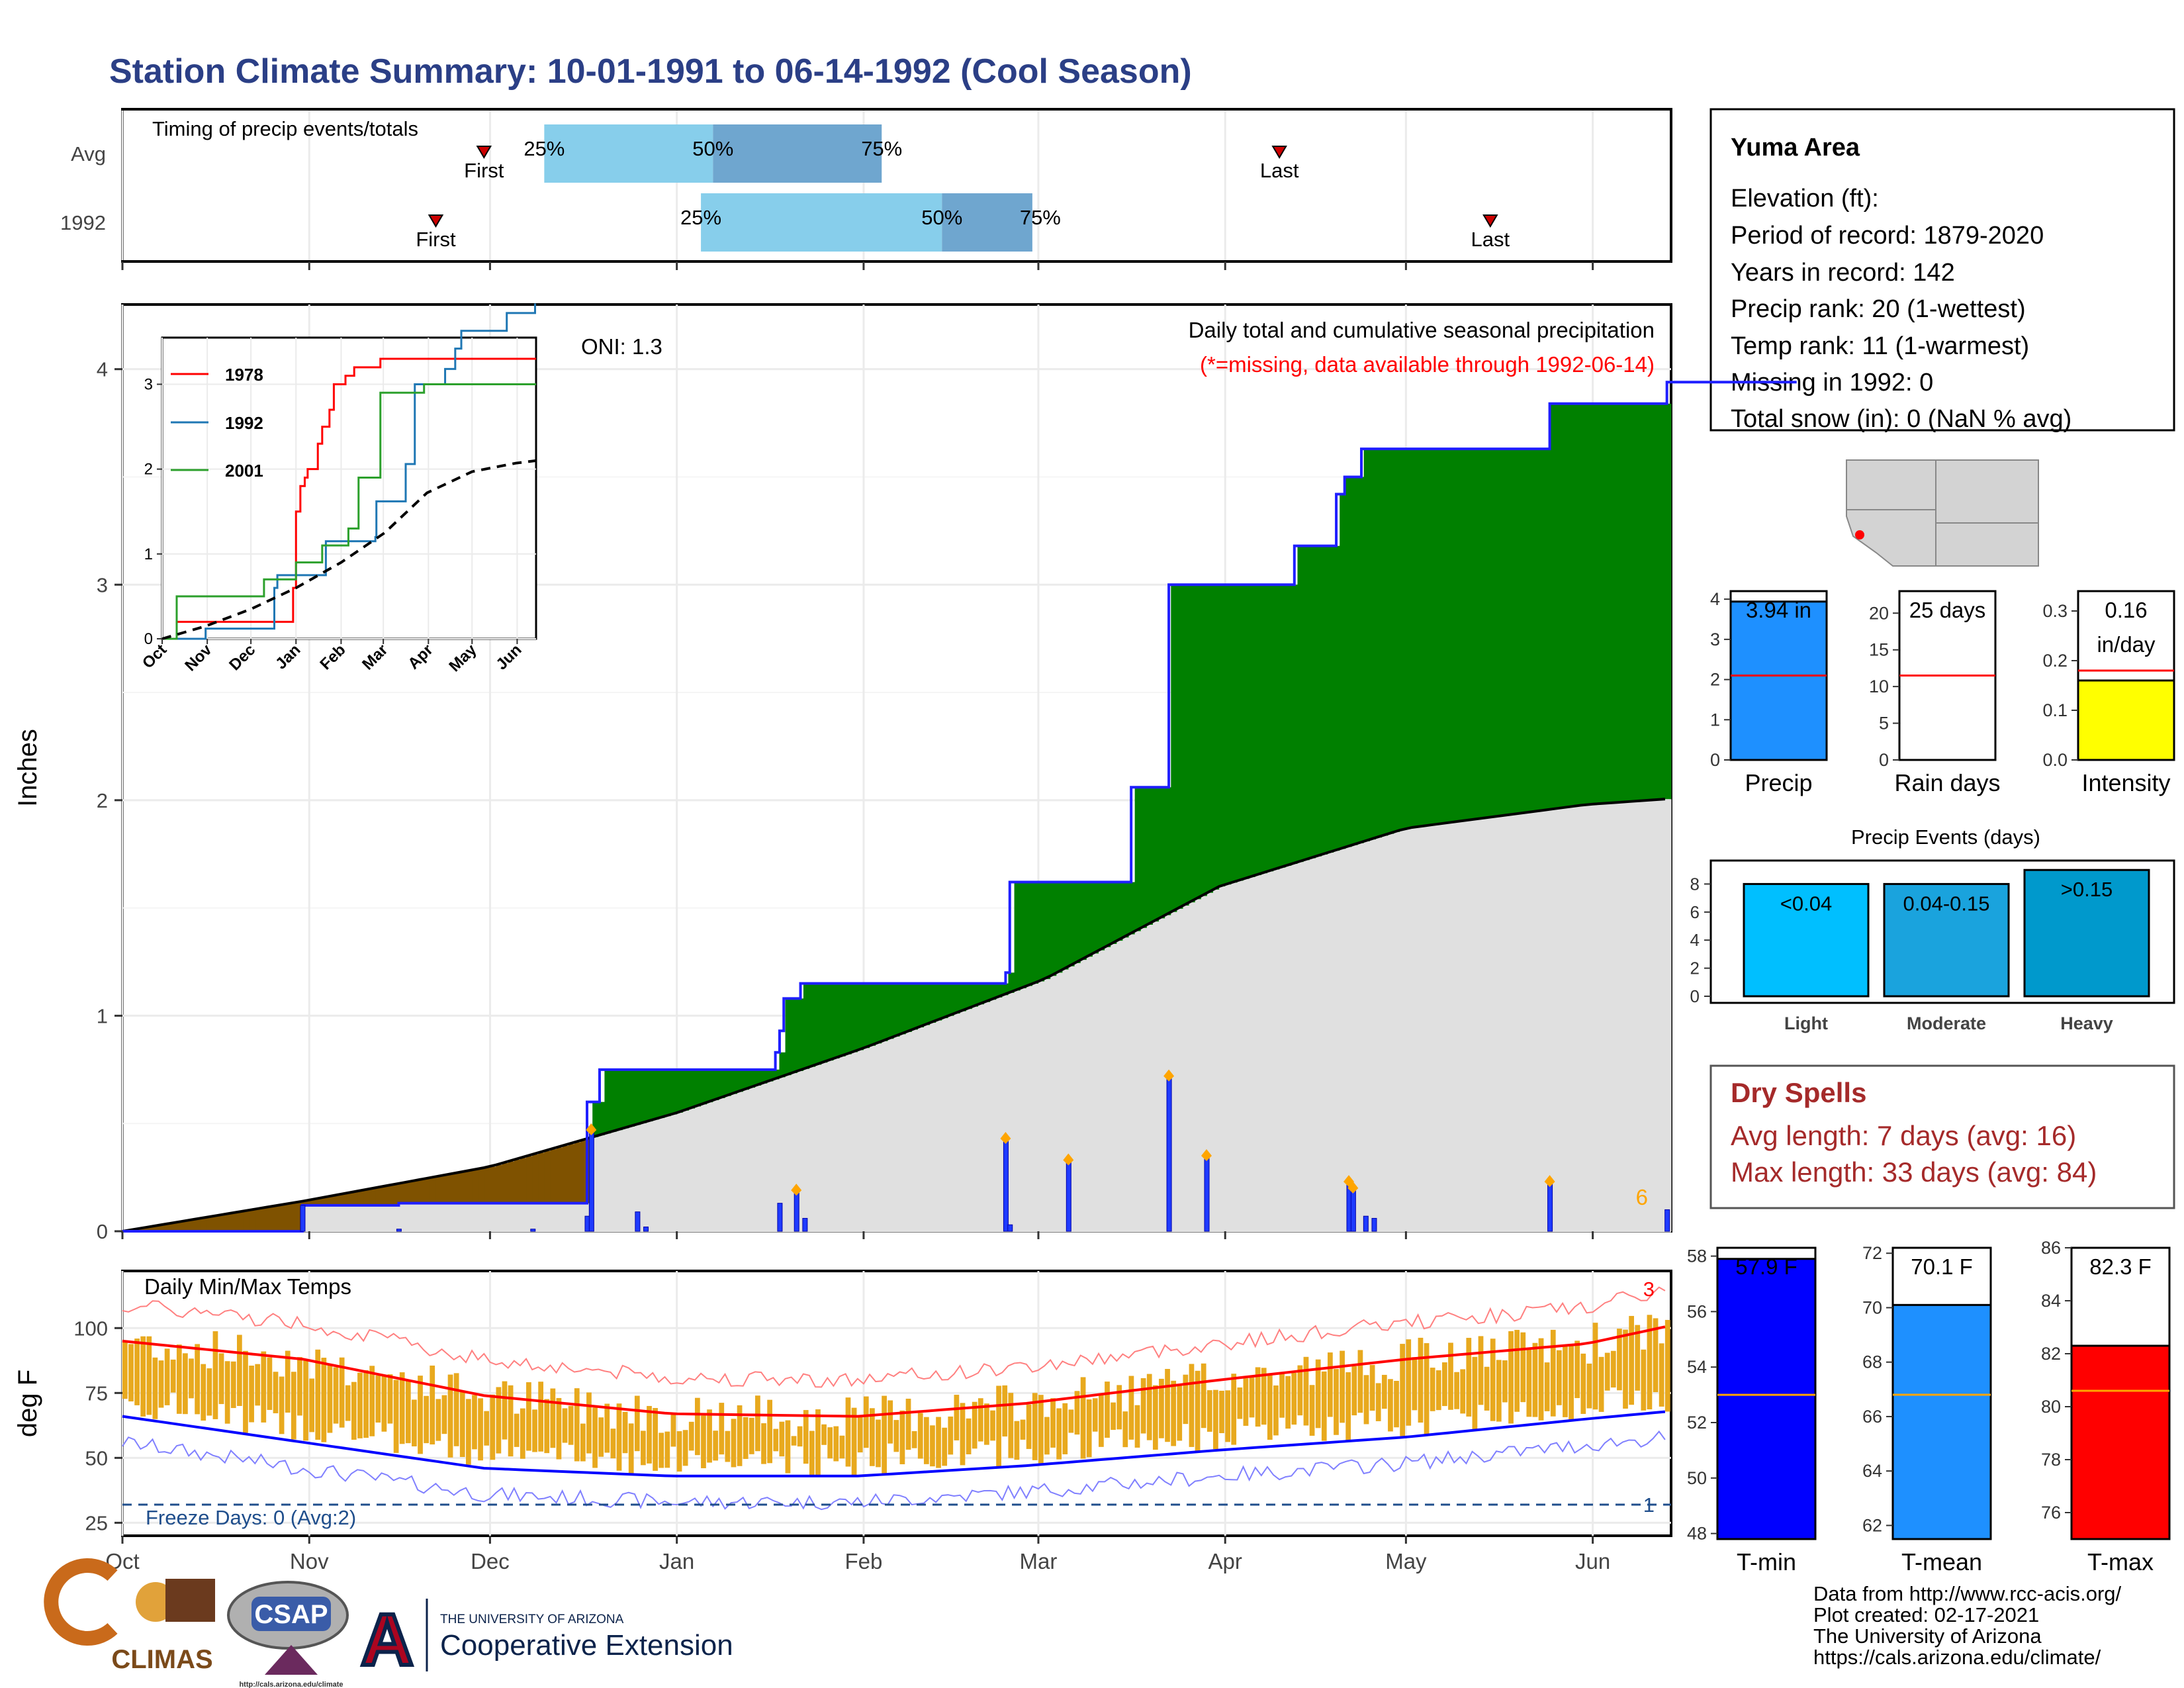  What do you see at coordinates (796, 1211) in the screenshot?
I see `daily-precip-bar` at bounding box center [796, 1211].